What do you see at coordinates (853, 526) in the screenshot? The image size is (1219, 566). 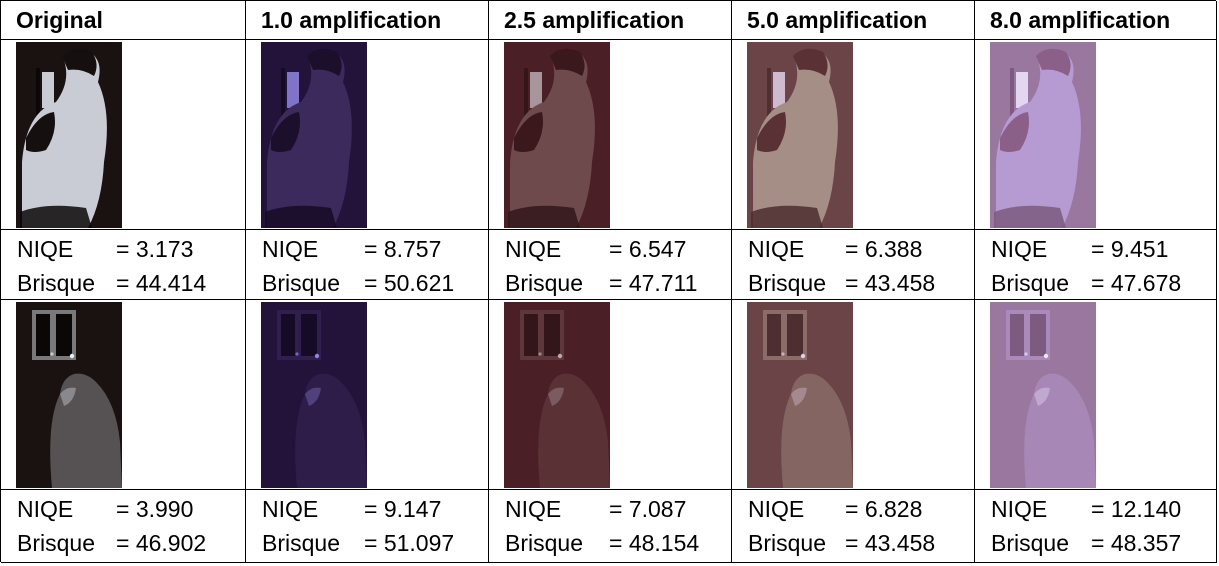 I see `metrics-cell: NIQE = 6.828 Brisque = 43.458` at bounding box center [853, 526].